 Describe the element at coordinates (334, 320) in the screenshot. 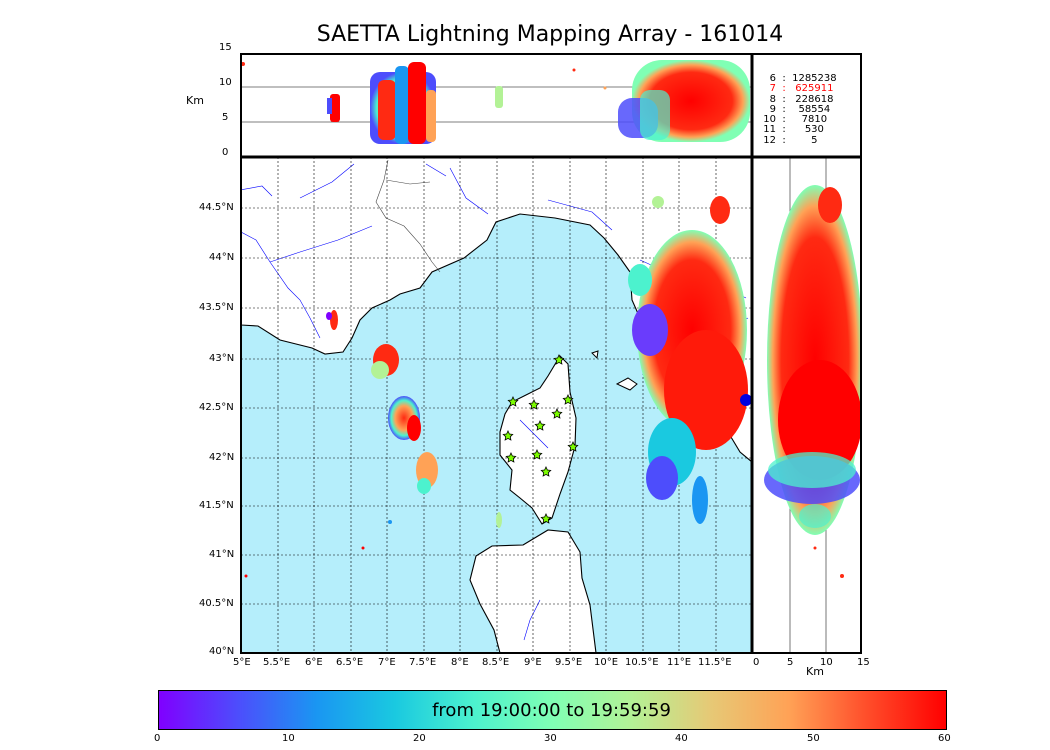

I see `cluster-west-coast` at that location.